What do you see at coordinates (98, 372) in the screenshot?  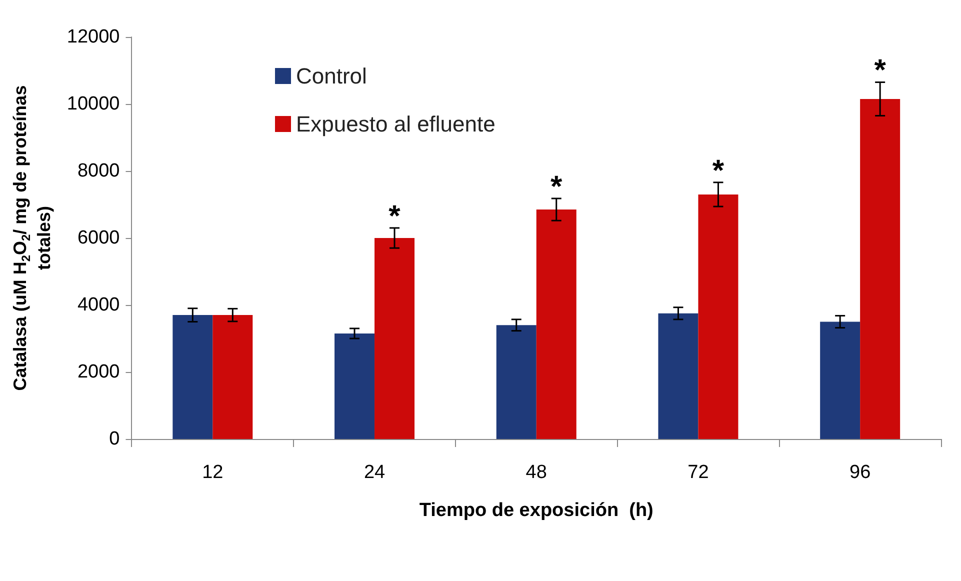 I see `y-tick-label: 2000` at bounding box center [98, 372].